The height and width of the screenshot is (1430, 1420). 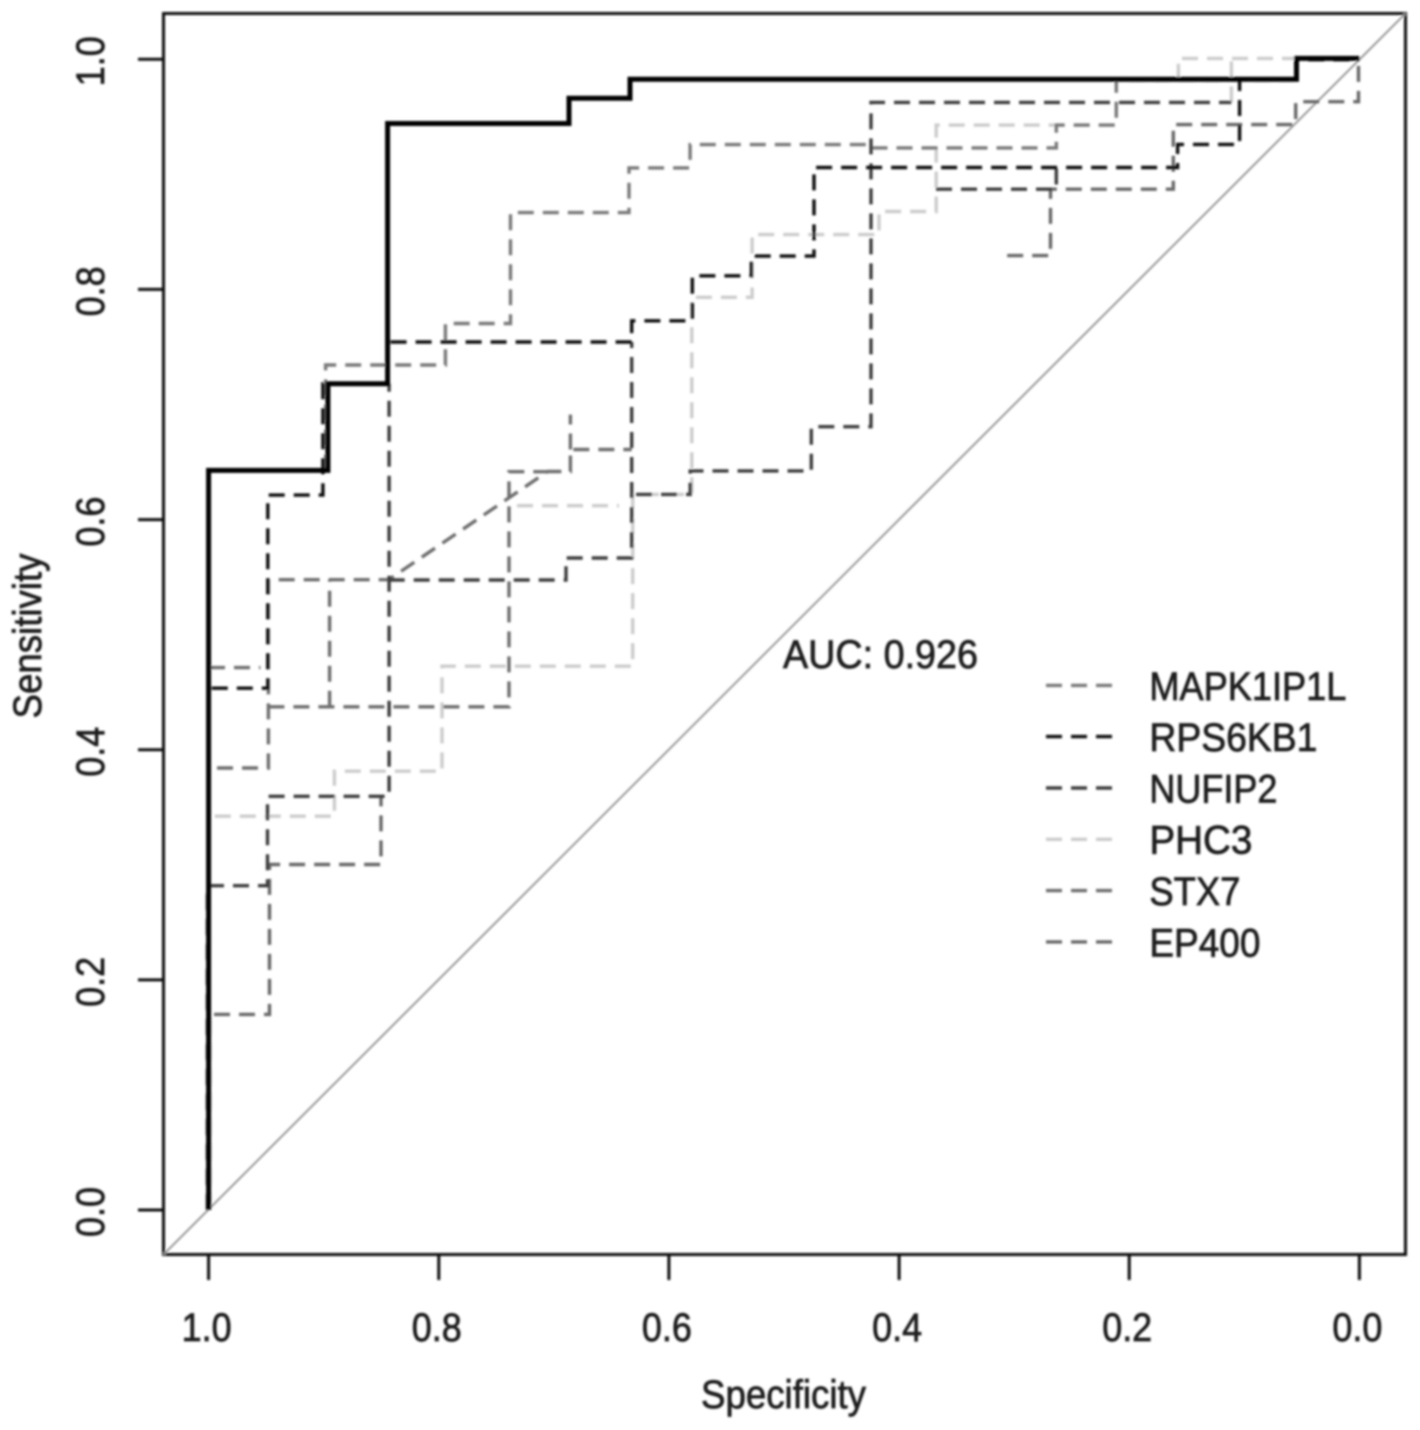 What do you see at coordinates (1194, 892) in the screenshot?
I see `svg-text: STX7` at bounding box center [1194, 892].